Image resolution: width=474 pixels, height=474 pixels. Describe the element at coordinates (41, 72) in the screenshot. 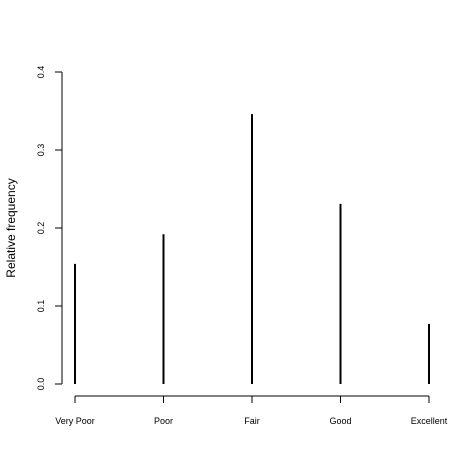

I see `y-tick-label: 0.4` at that location.